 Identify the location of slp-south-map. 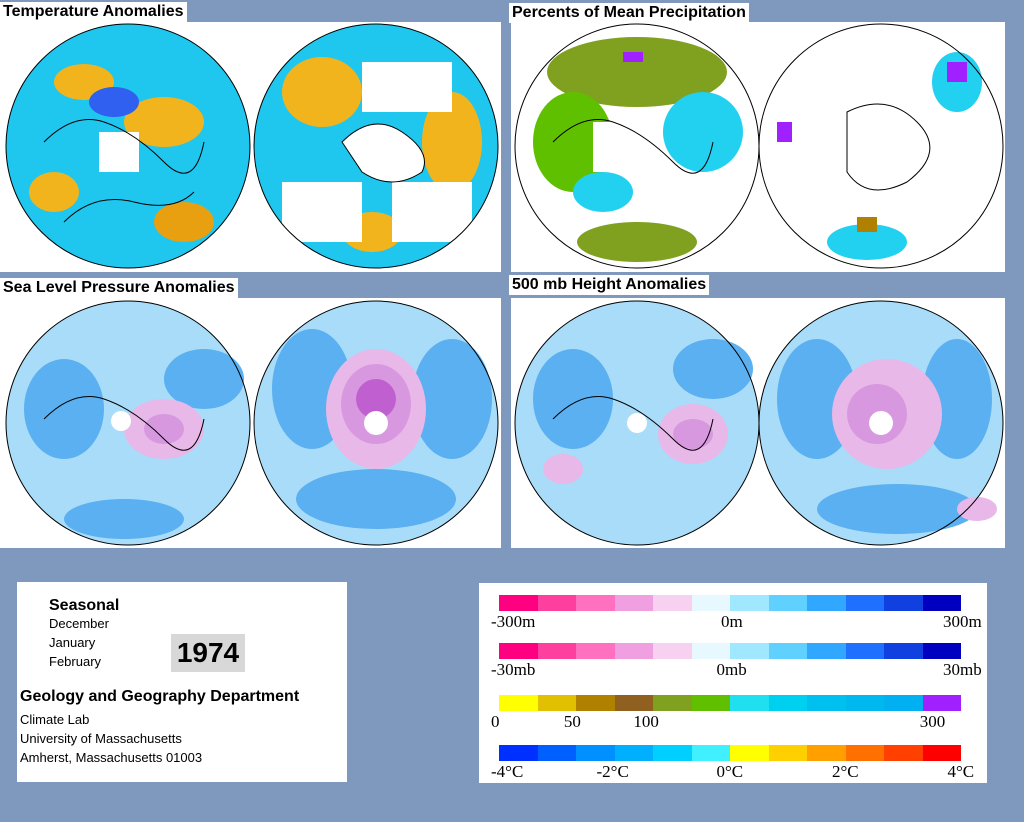
(376, 423).